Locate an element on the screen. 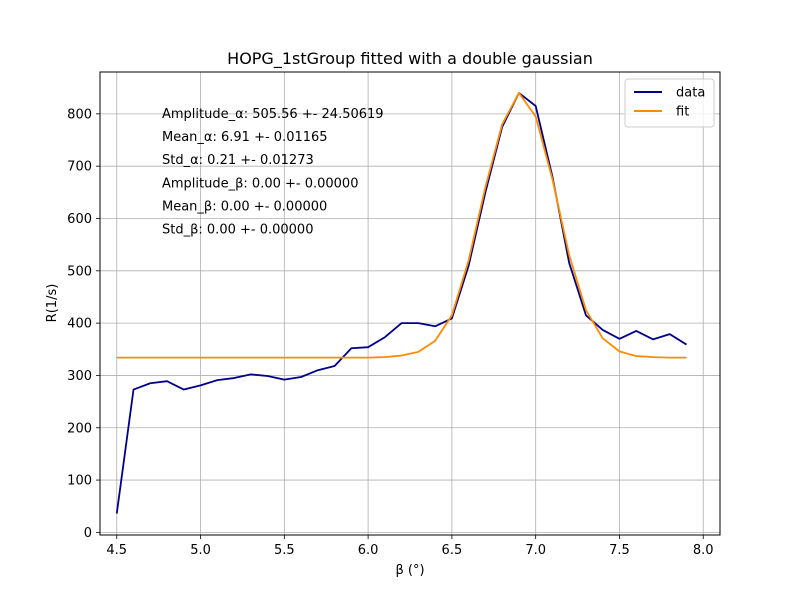  y-axis-label: R(1/s) is located at coordinates (52, 303).